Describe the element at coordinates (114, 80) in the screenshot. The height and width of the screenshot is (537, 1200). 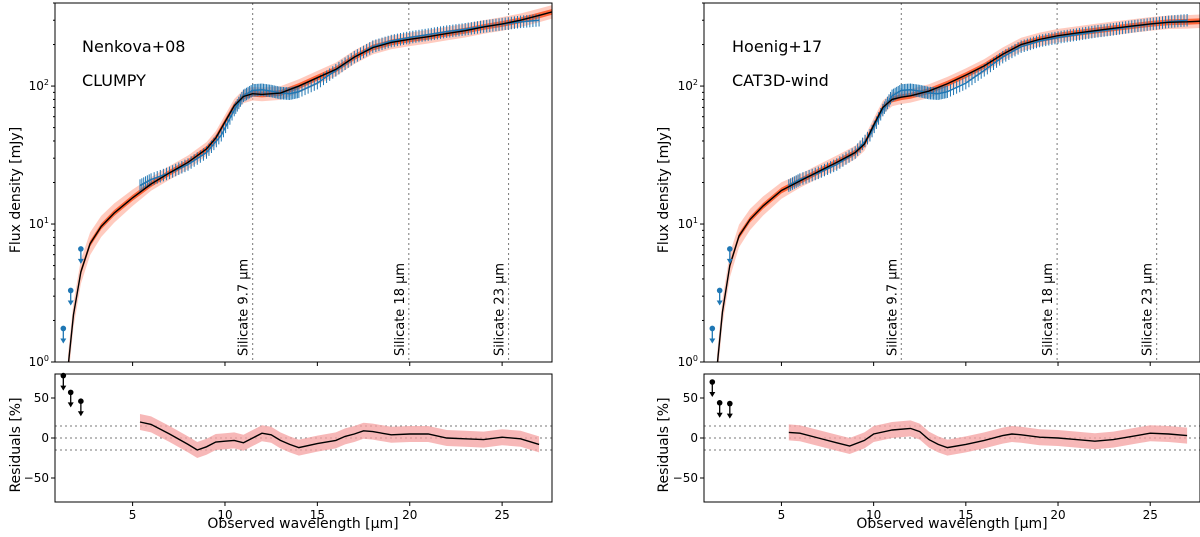
I see `panel-title-line2: CLUMPY` at that location.